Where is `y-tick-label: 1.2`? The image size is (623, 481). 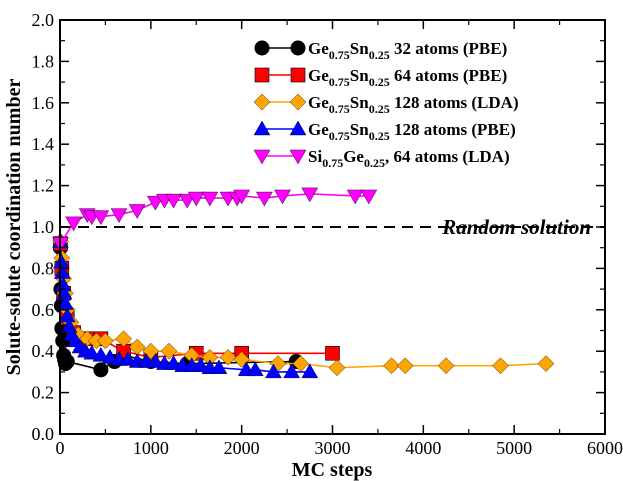 y-tick-label: 1.2 is located at coordinates (43, 186).